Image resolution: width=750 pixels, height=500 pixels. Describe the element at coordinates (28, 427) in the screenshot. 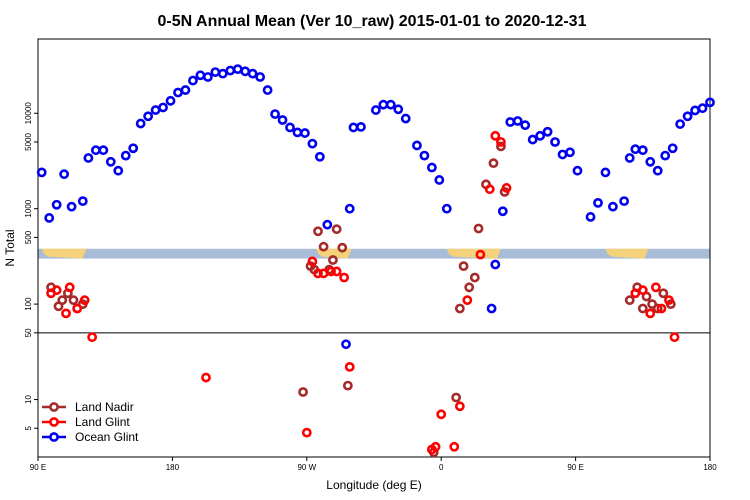

I see `y-tick-label: 5` at that location.